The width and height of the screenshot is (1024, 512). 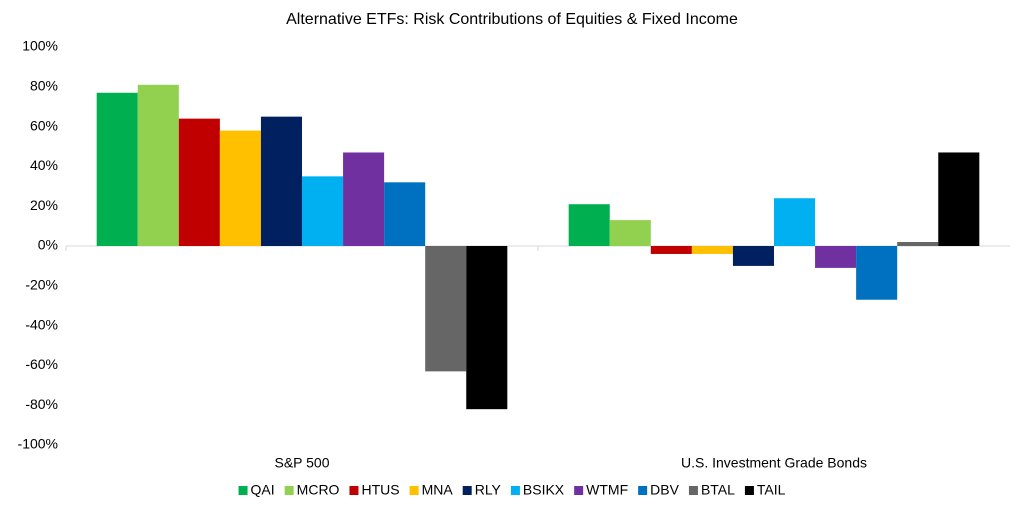 I want to click on legend-label: MCRO, so click(x=318, y=490).